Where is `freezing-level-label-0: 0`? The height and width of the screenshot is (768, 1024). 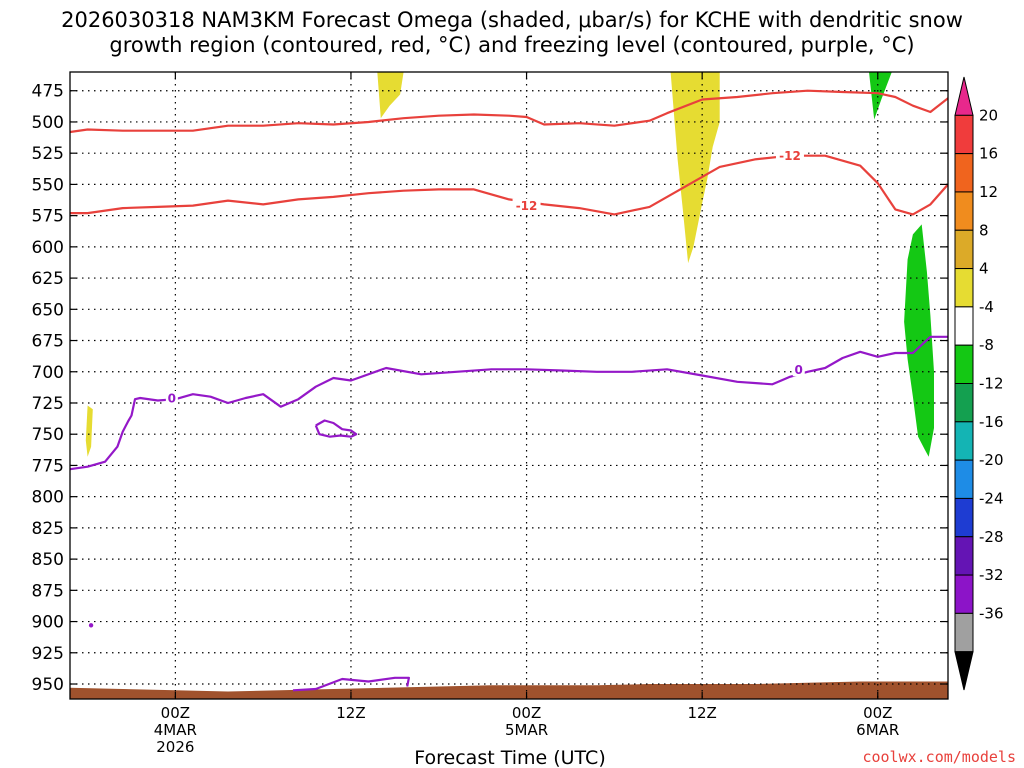
freezing-level-label-0: 0 is located at coordinates (172, 398).